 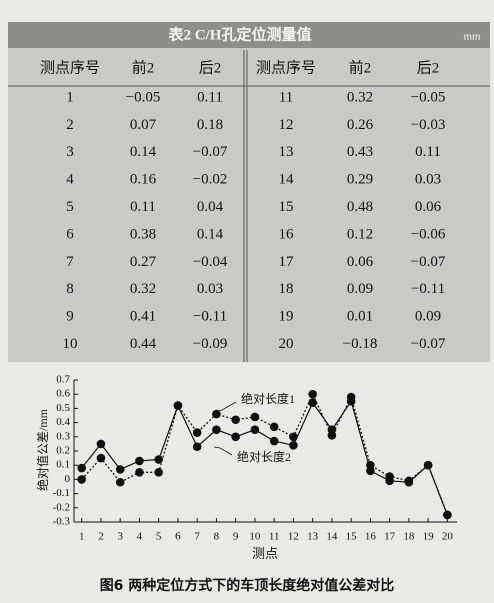 I want to click on y-tick-label: 0.6, so click(x=63, y=394).